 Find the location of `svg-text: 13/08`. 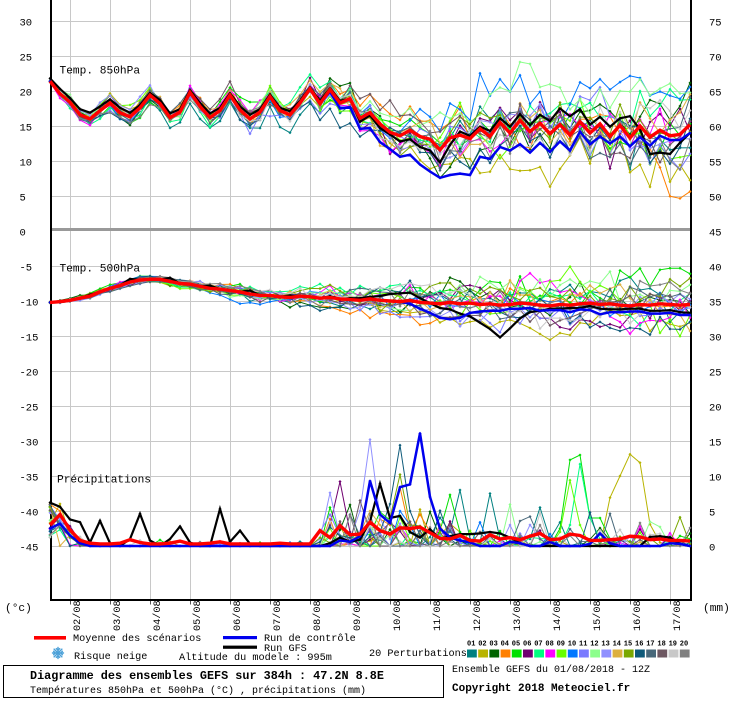

svg-text: 13/08 is located at coordinates (518, 615).